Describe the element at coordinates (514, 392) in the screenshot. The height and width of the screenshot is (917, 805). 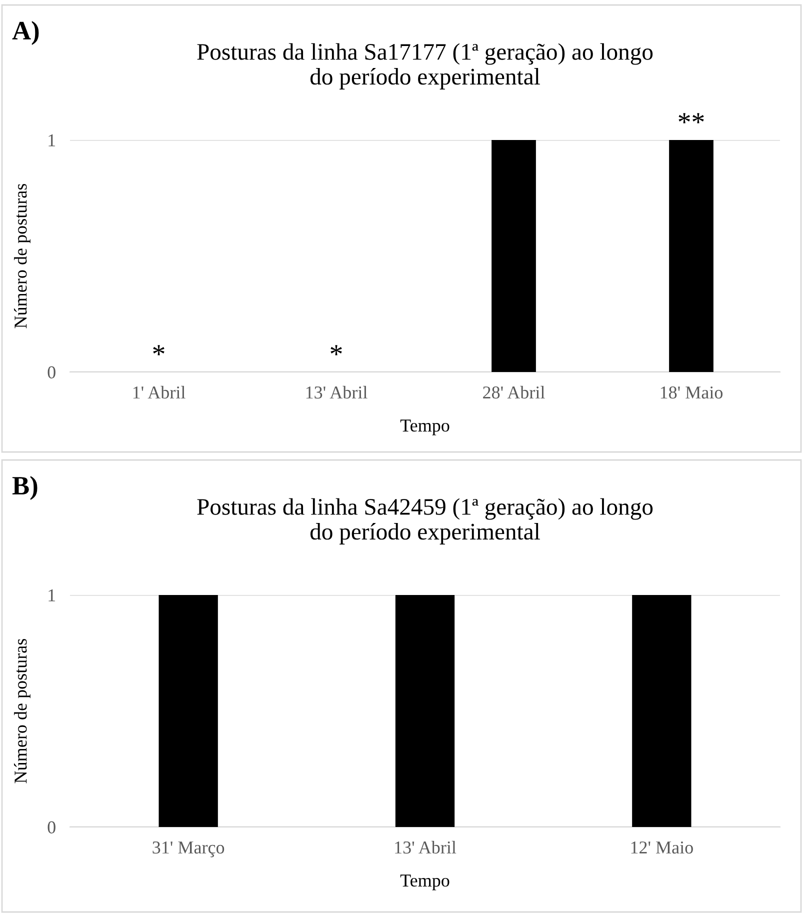
I see `x-tick-label: 28' Abril` at that location.